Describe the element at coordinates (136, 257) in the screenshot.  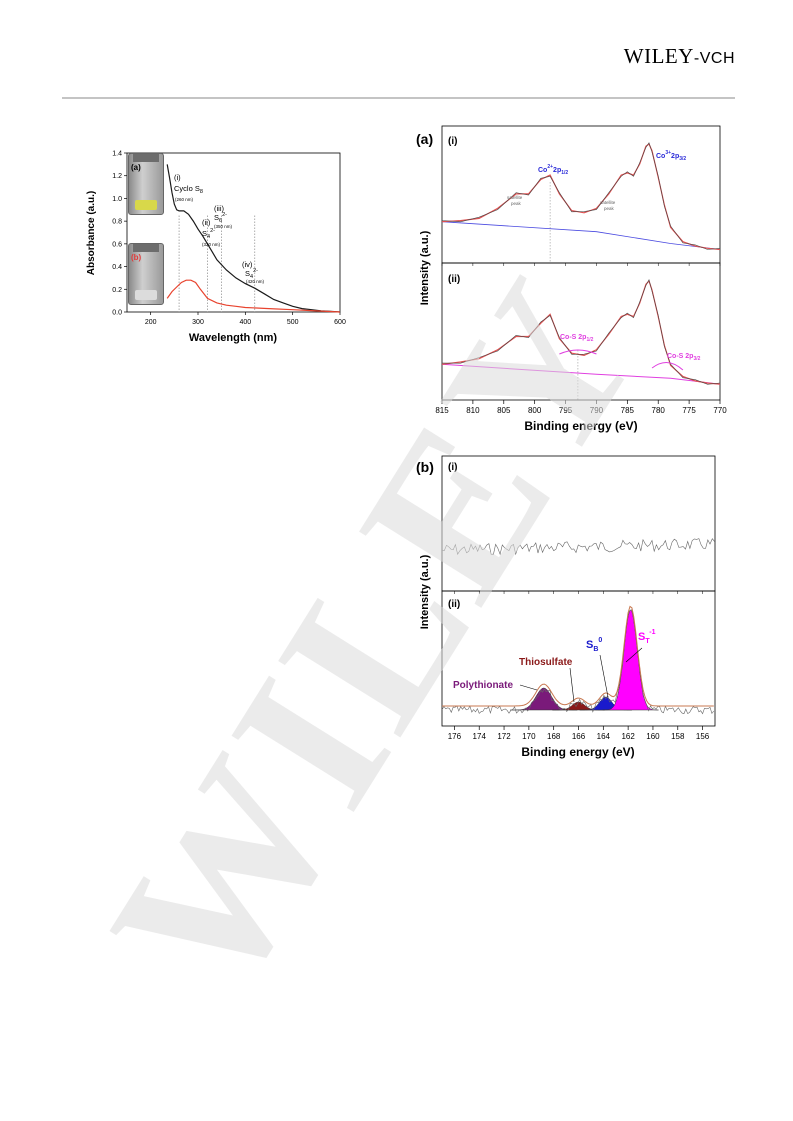
I see `vial-b-label: (b)` at that location.